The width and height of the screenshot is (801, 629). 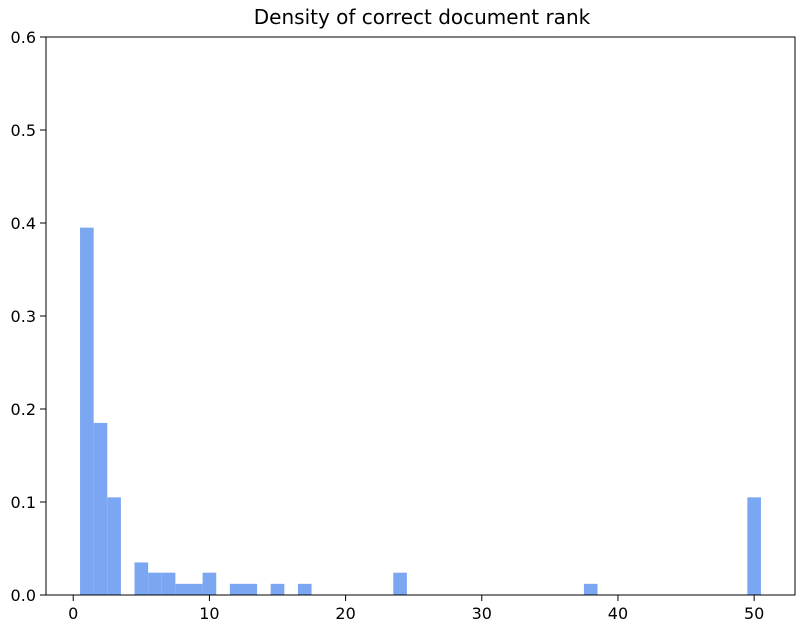 What do you see at coordinates (345, 613) in the screenshot?
I see `x-tick-label: 20` at bounding box center [345, 613].